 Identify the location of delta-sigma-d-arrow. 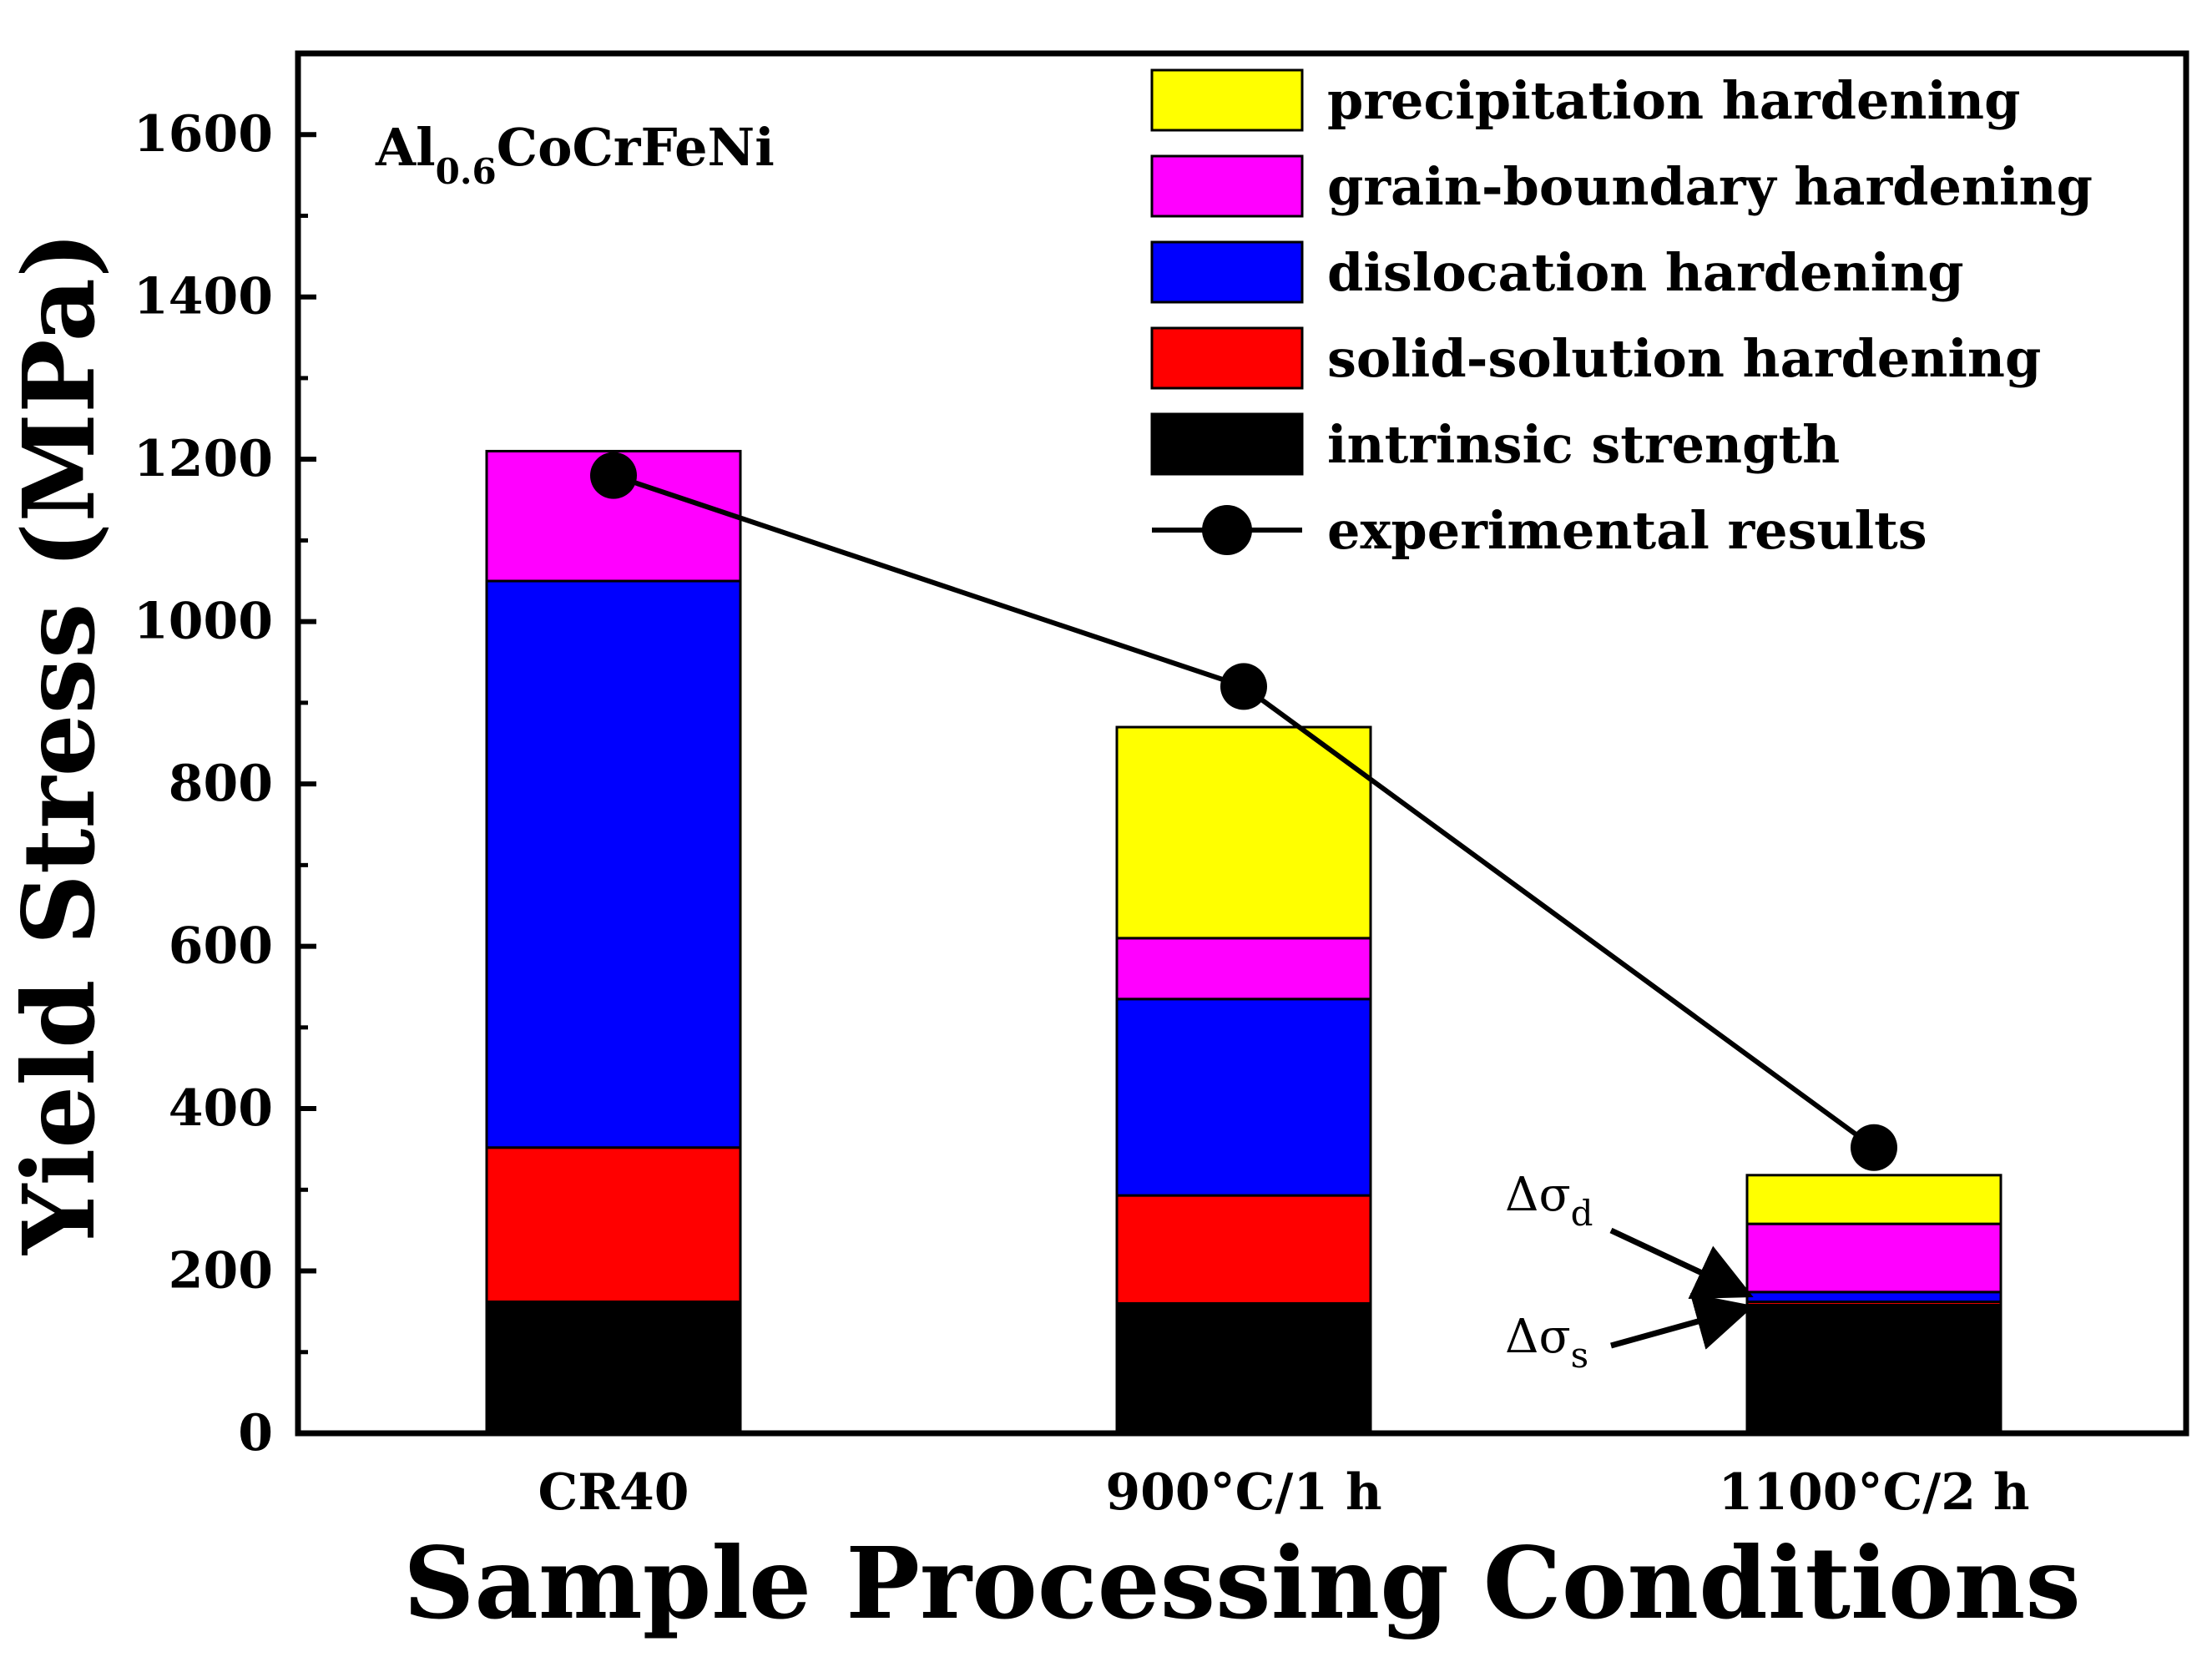
(1681, 1263).